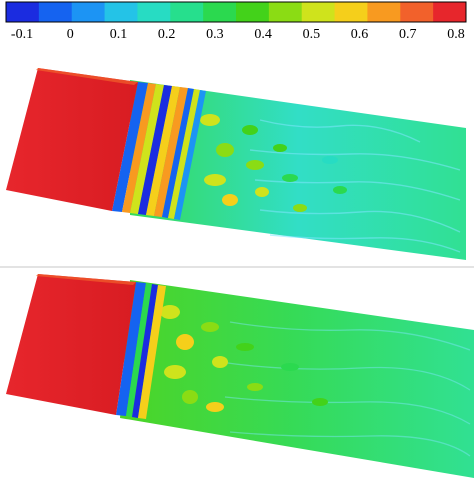  Describe the element at coordinates (22, 34) in the screenshot. I see `colorbar-tick-label: -0.1` at that location.